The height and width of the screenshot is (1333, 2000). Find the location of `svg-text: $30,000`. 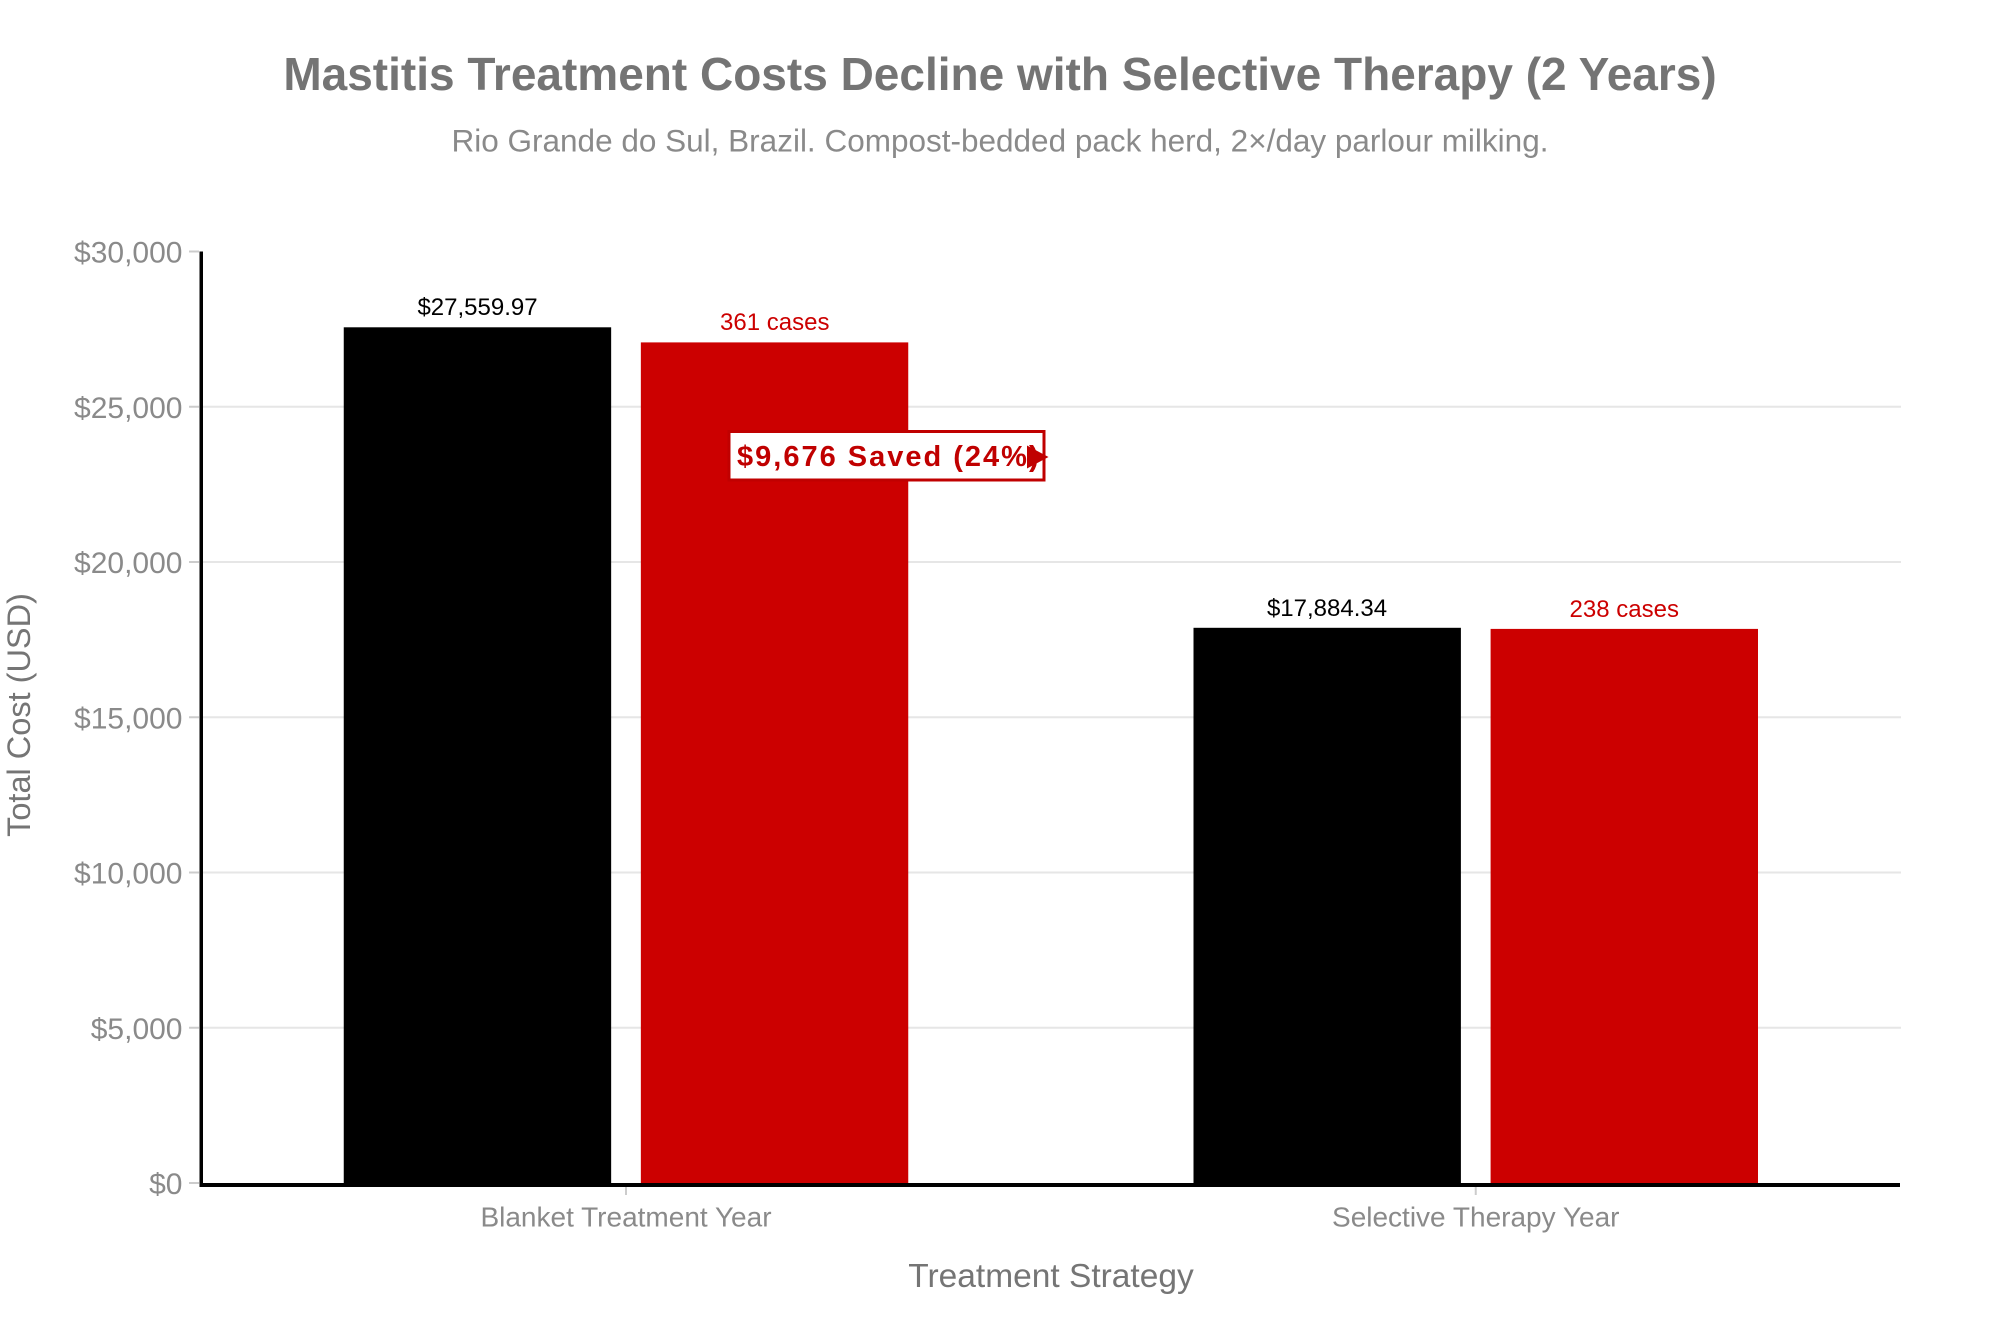

svg-text: $30,000 is located at coordinates (128, 253).